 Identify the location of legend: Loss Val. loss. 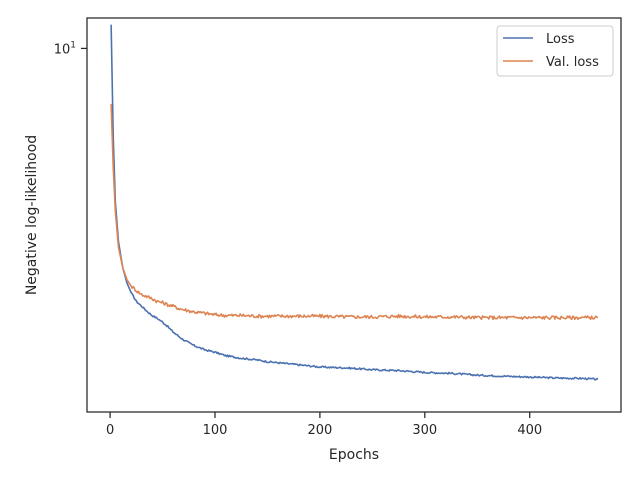
(555, 51).